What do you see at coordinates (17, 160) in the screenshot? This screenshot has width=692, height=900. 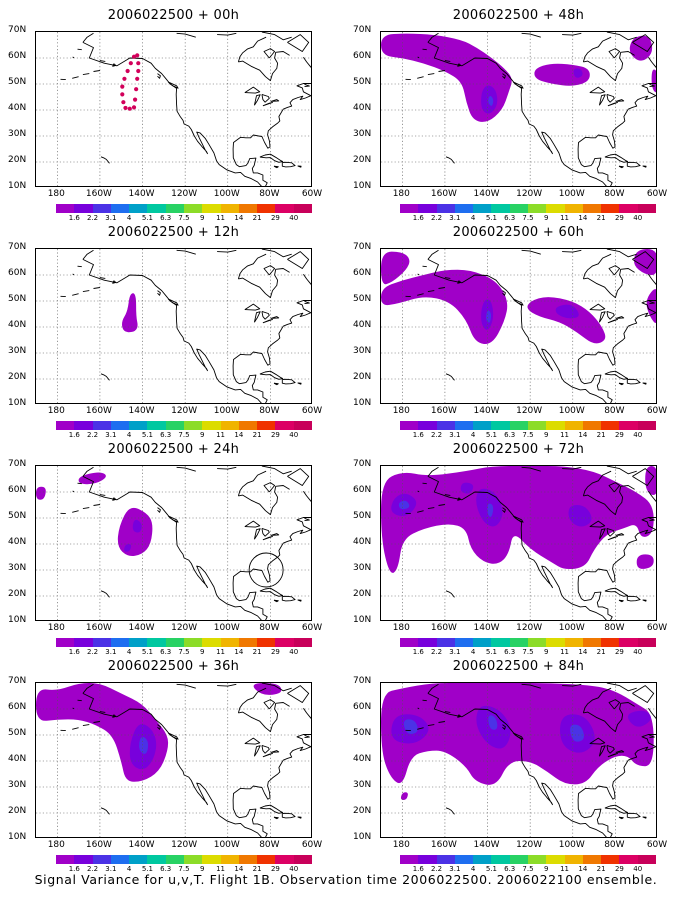 I see `latitude-label: 20N` at bounding box center [17, 160].